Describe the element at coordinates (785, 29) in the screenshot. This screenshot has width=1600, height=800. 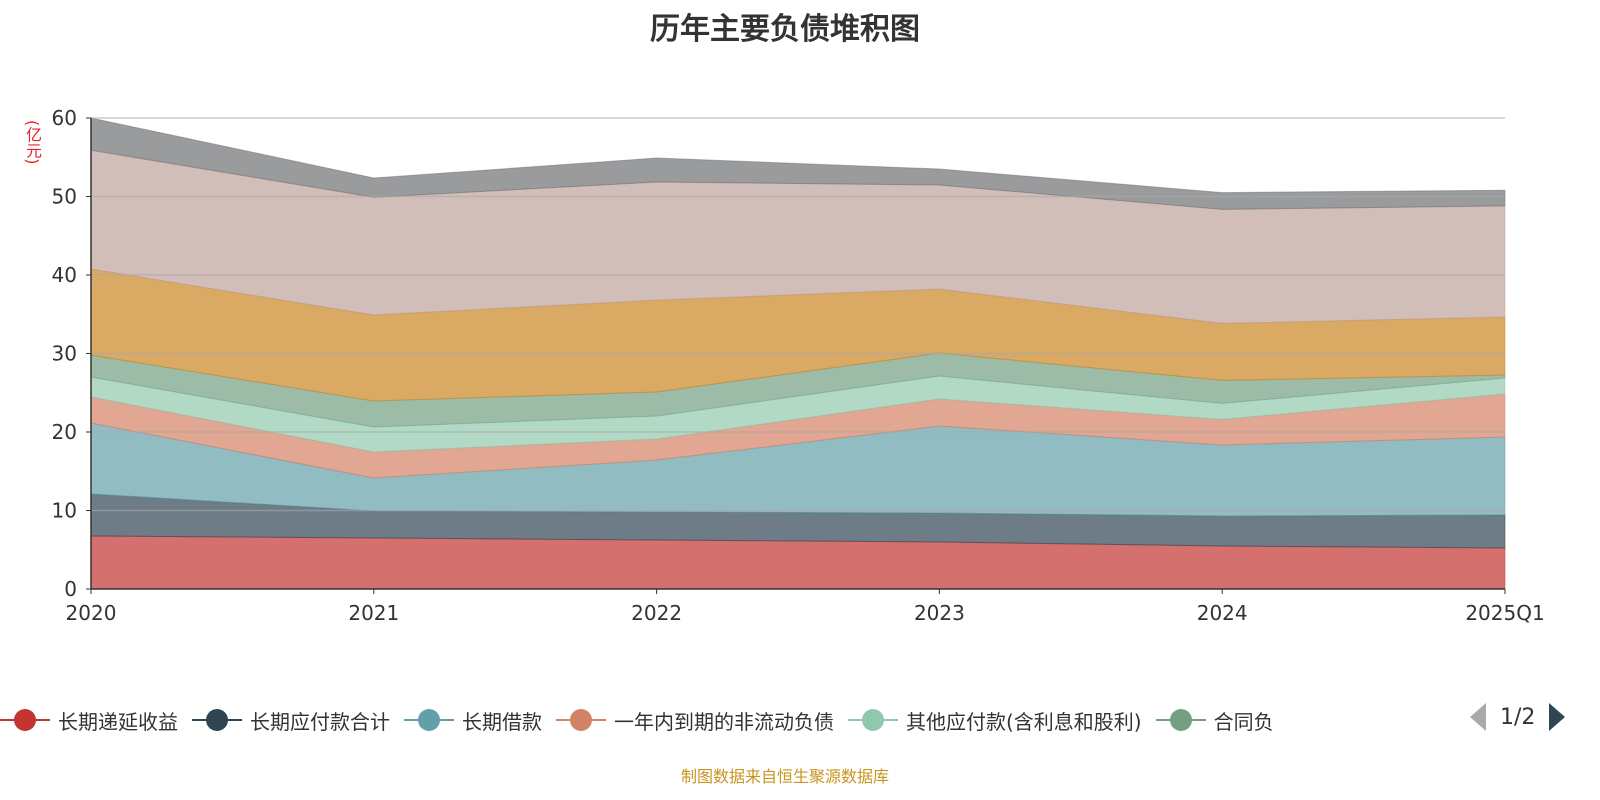
I see `chart-title: 历年主要负债堆积图` at that location.